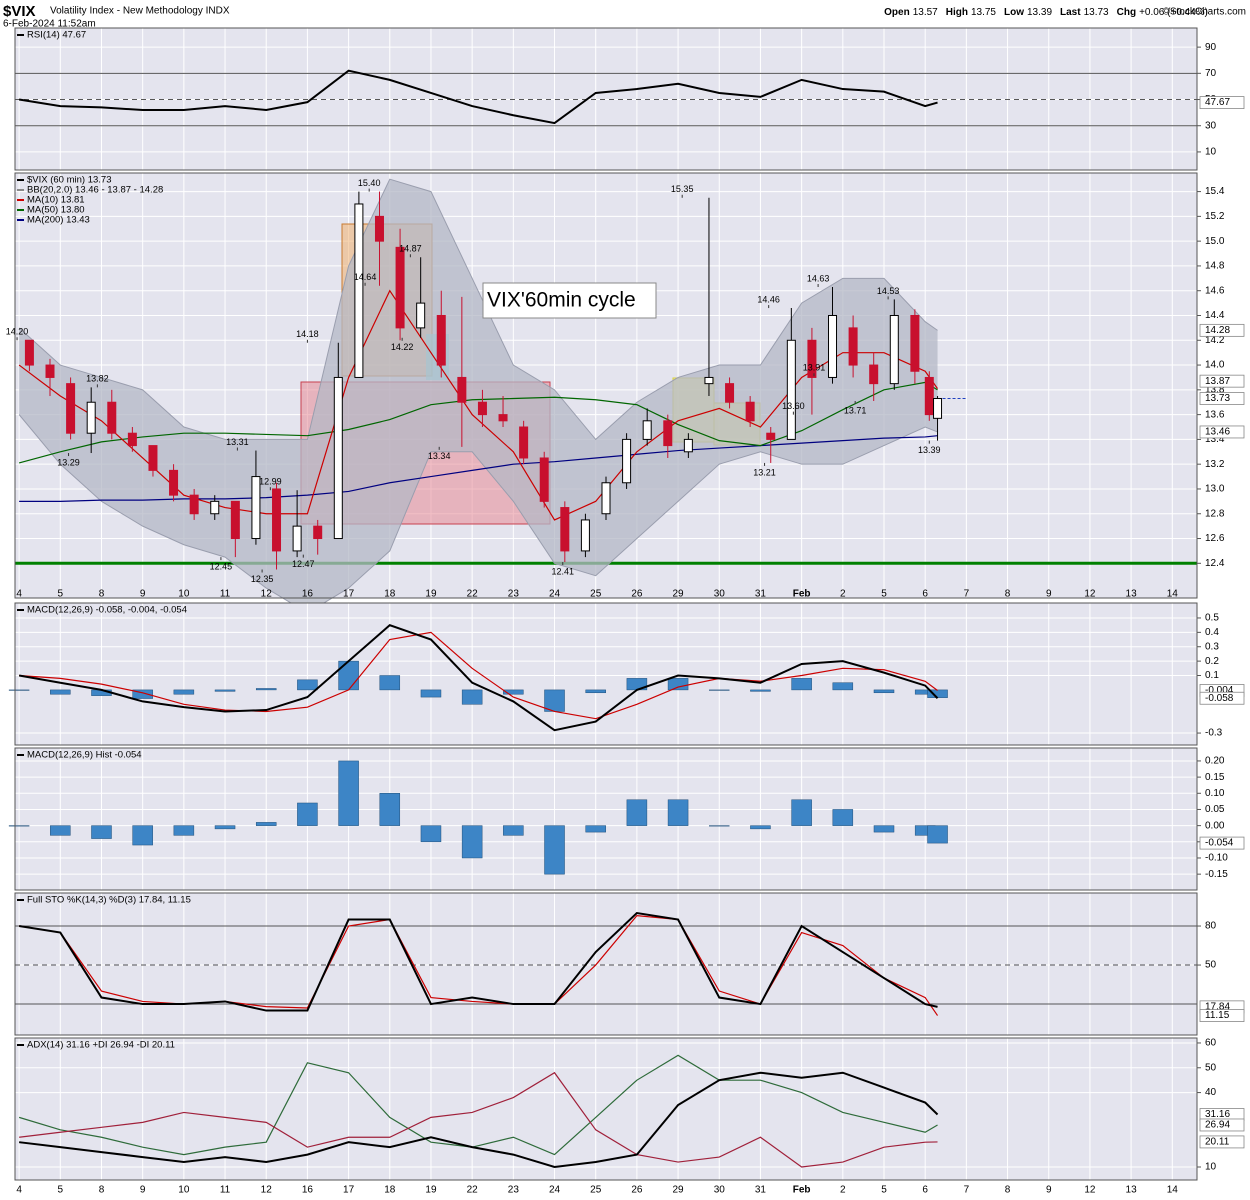  I want to click on x-tick-label: 23, so click(514, 1190).